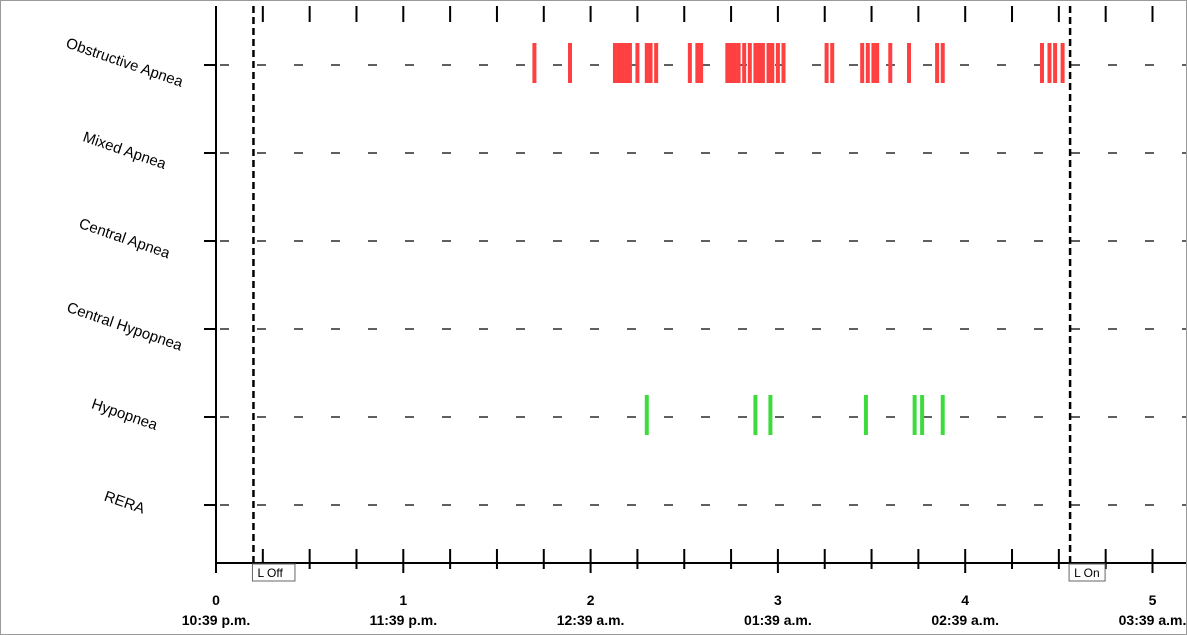 The image size is (1187, 635). Describe the element at coordinates (965, 600) in the screenshot. I see `x-tick-label: 4` at that location.